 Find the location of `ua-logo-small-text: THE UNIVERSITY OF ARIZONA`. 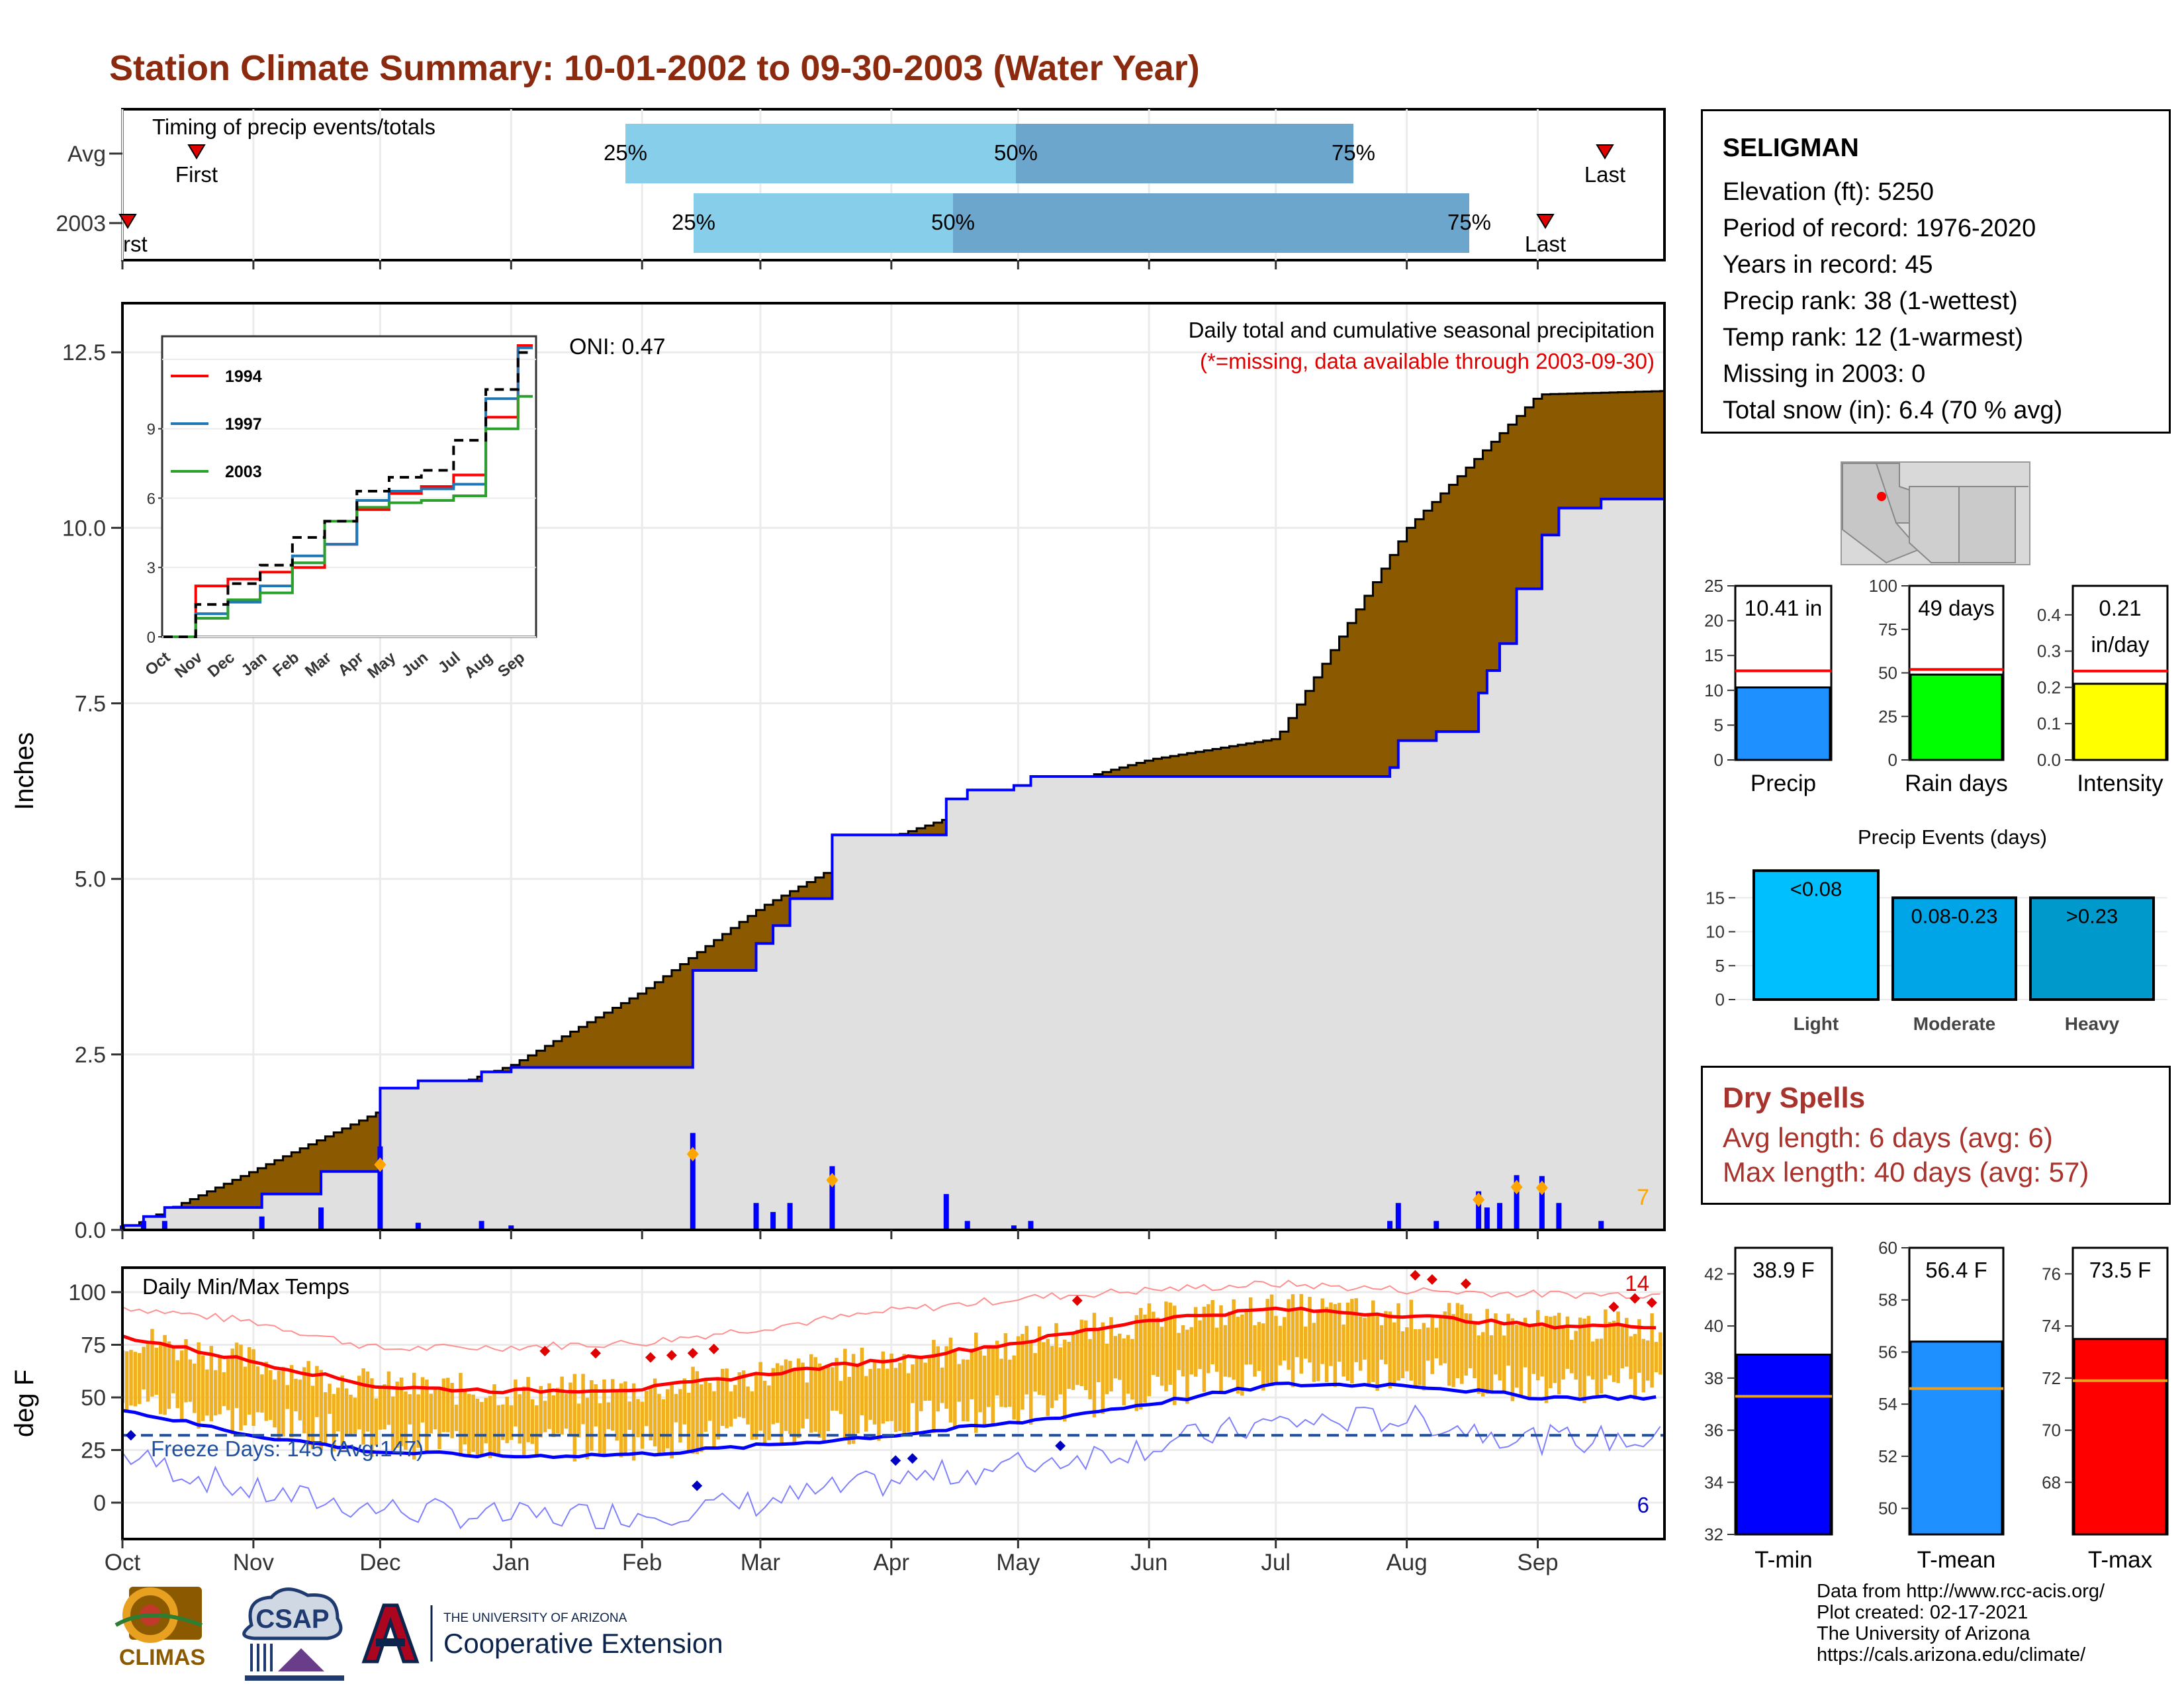

ua-logo-small-text: THE UNIVERSITY OF ARIZONA is located at coordinates (535, 1618).